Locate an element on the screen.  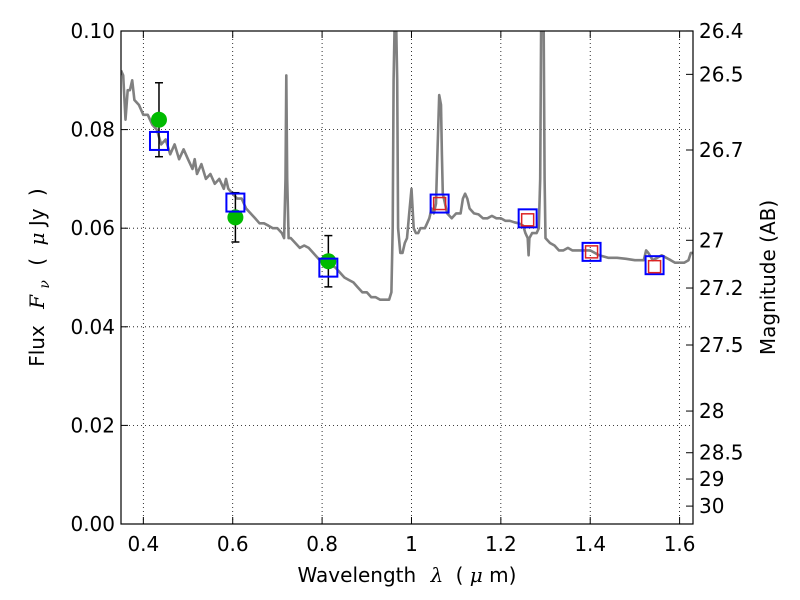
right-axis-label: Magnitude (AB) is located at coordinates (768, 277).